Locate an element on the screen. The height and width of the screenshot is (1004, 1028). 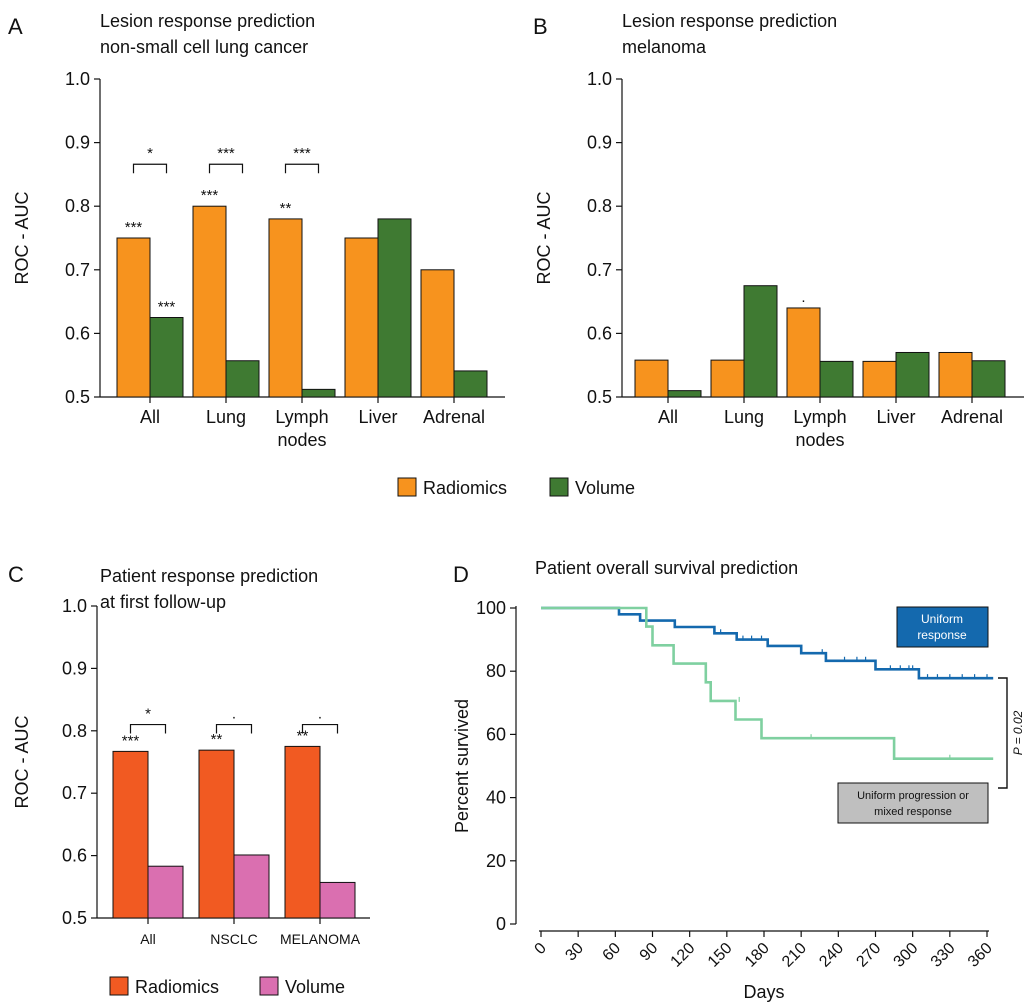
panel-letter-d: D is located at coordinates (461, 574).